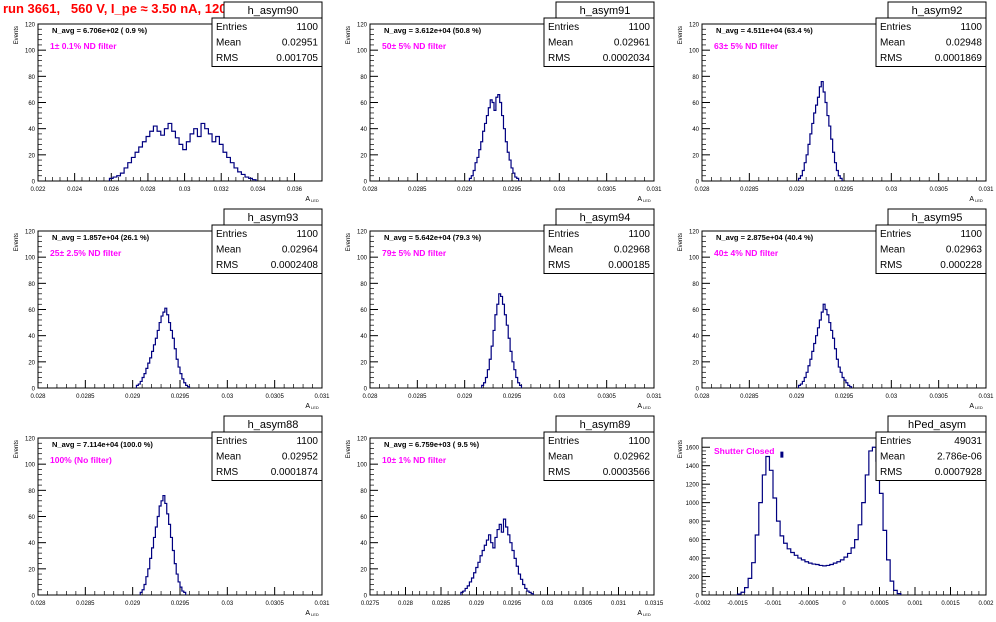 The height and width of the screenshot is (622, 996). I want to click on stats-value: 0.001705, so click(297, 58).